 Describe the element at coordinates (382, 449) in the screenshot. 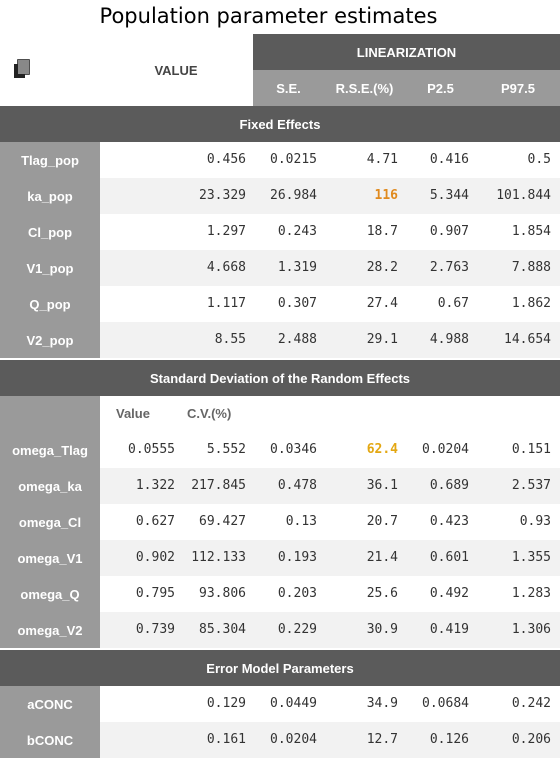

I see `rse-cell: 62.4` at that location.